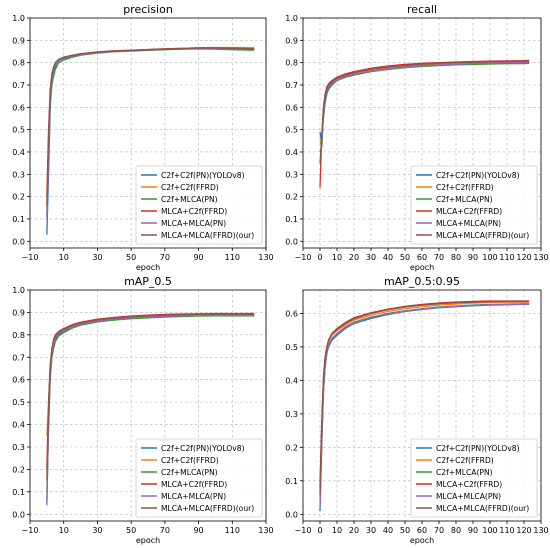  What do you see at coordinates (422, 281) in the screenshot?
I see `chart-title: mAP_0.5:0.95` at bounding box center [422, 281].